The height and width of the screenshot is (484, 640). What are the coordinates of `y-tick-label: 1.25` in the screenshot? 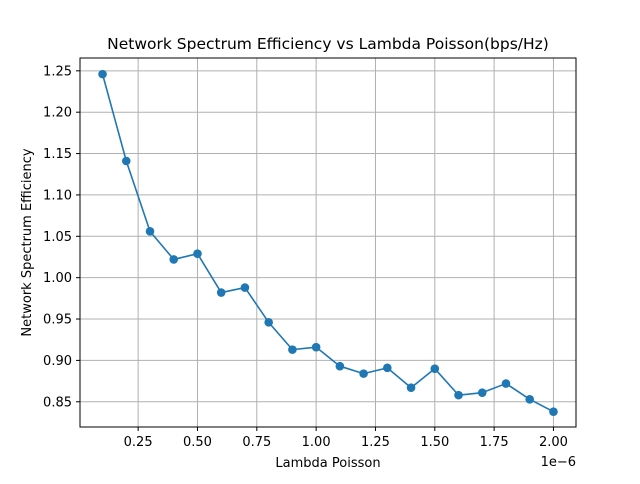 It's located at (57, 71).